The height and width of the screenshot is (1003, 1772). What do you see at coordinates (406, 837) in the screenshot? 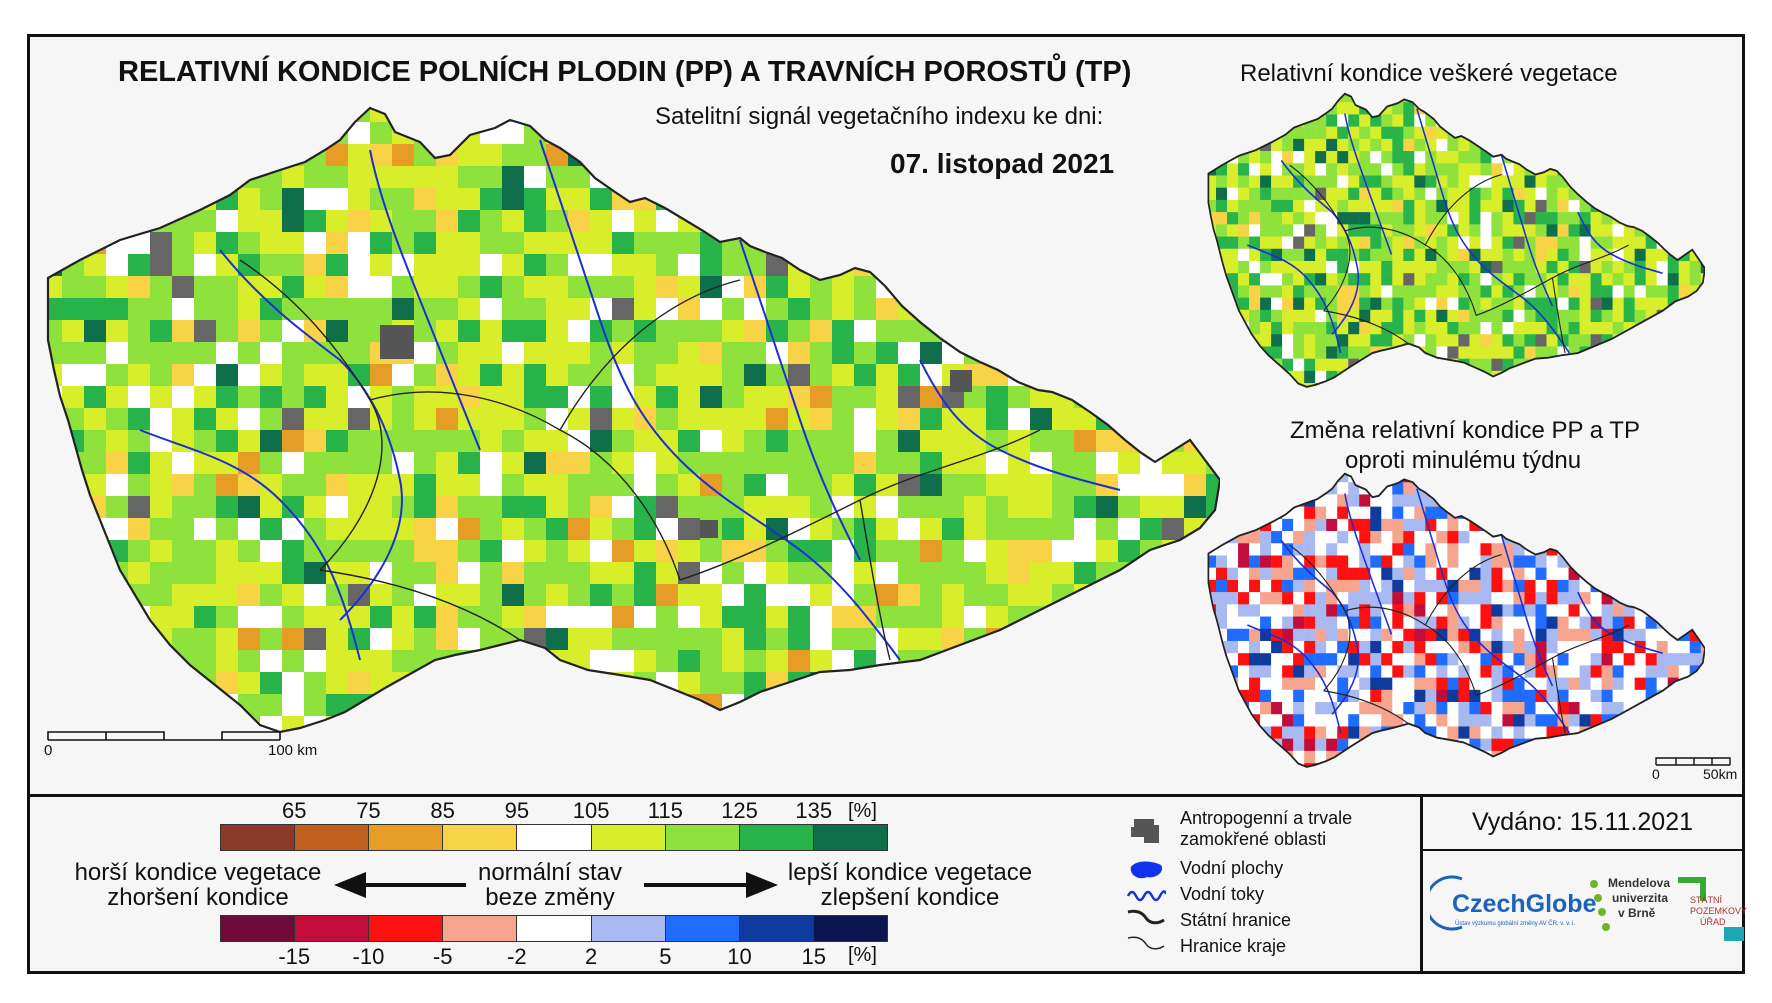
I see `condition-swatch` at bounding box center [406, 837].